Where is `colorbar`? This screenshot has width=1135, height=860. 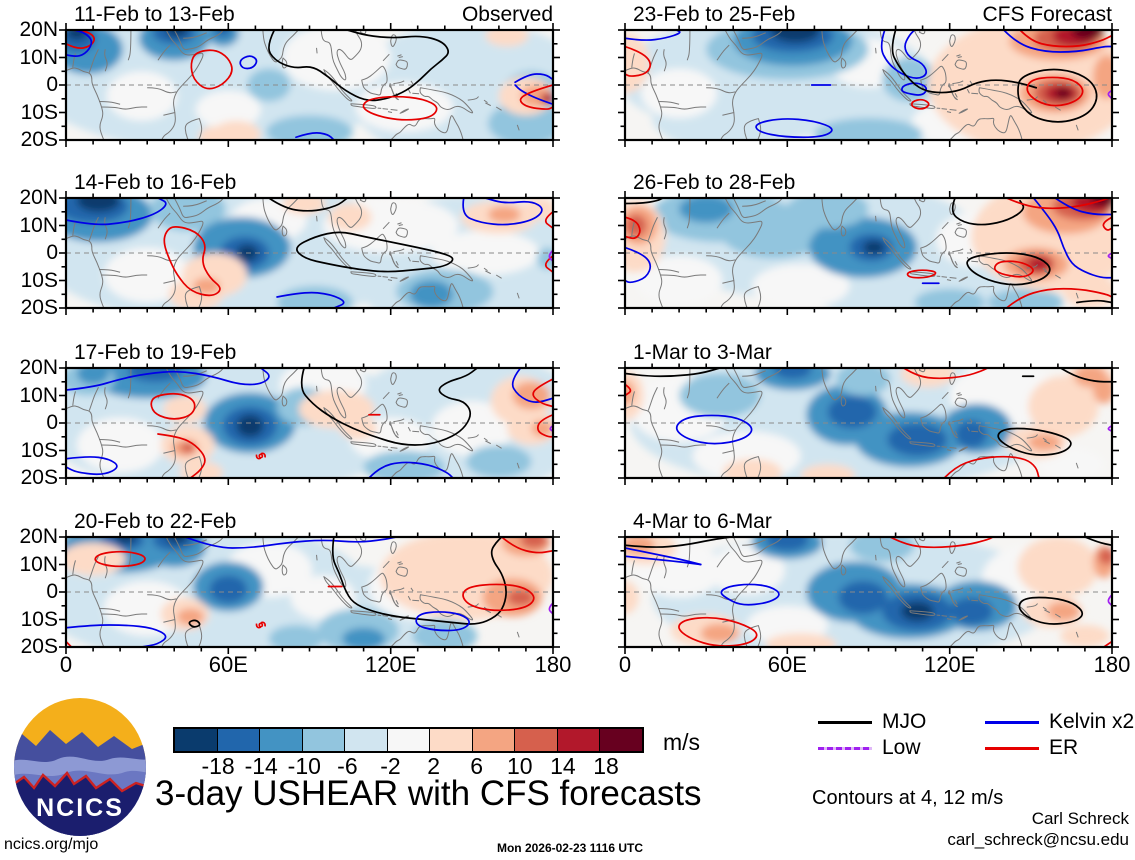
colorbar is located at coordinates (408, 740).